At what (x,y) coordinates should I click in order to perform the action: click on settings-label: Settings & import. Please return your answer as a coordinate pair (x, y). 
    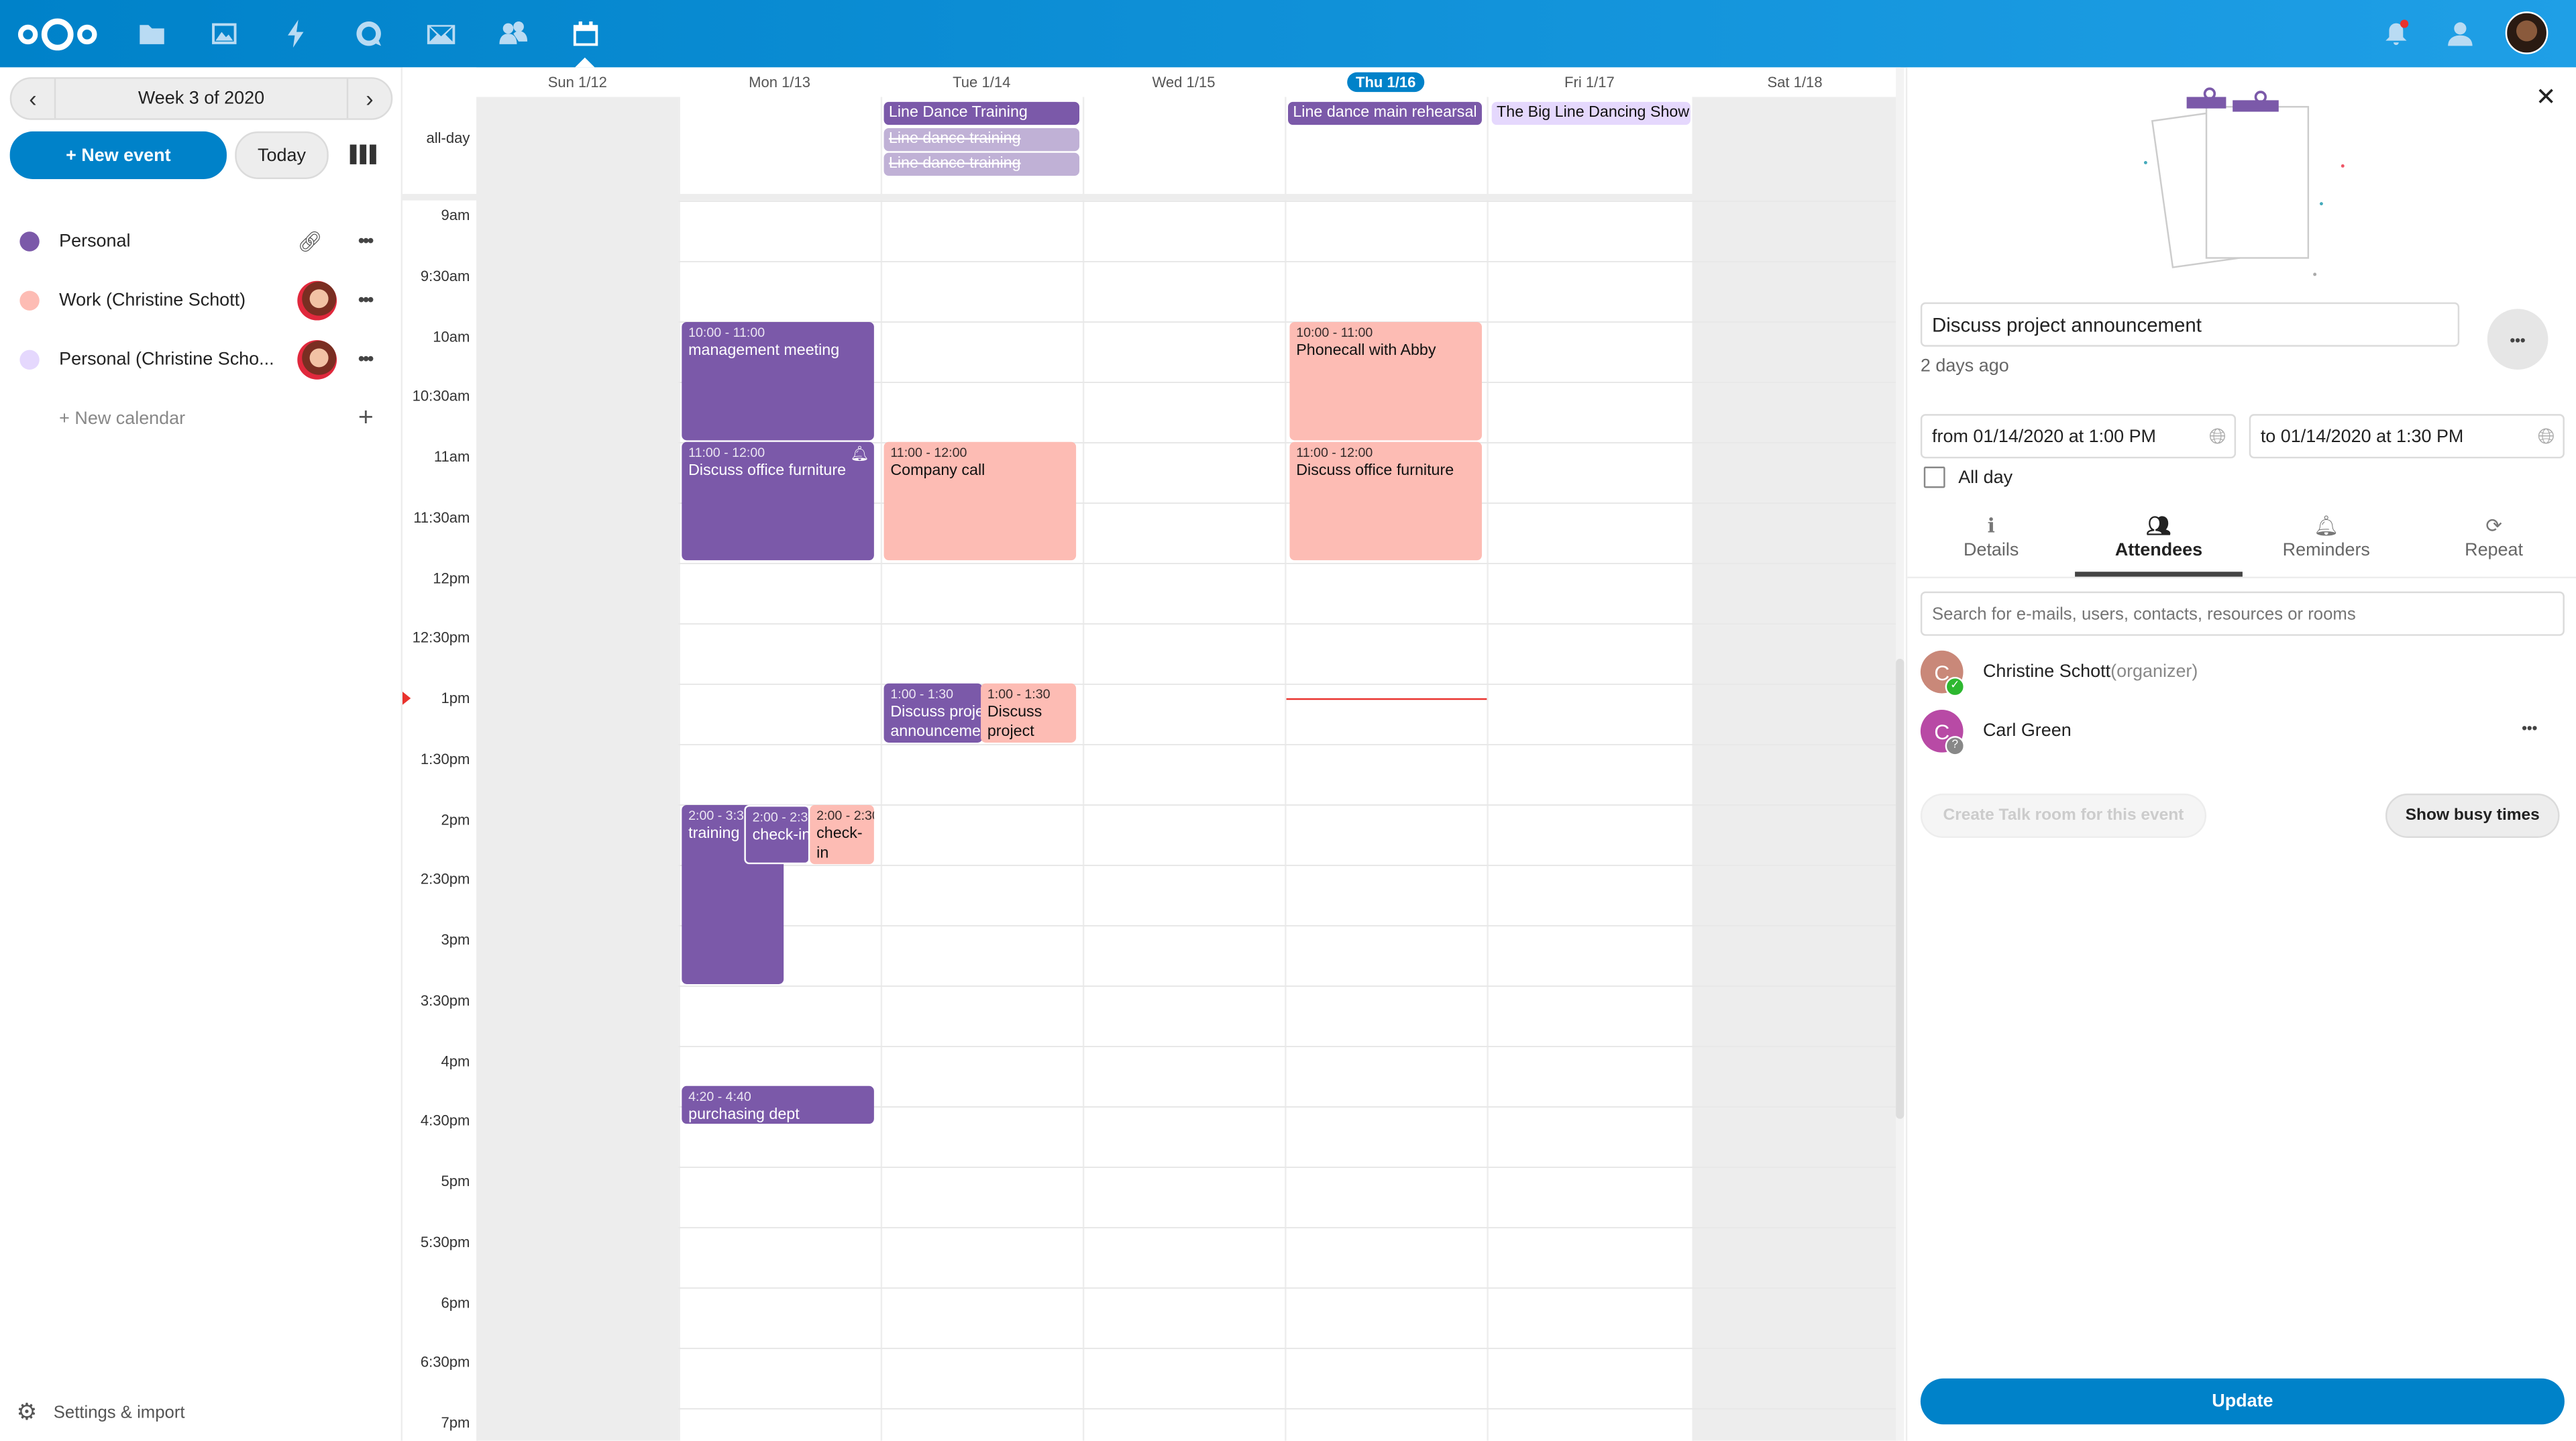
    Looking at the image, I should click on (119, 1412).